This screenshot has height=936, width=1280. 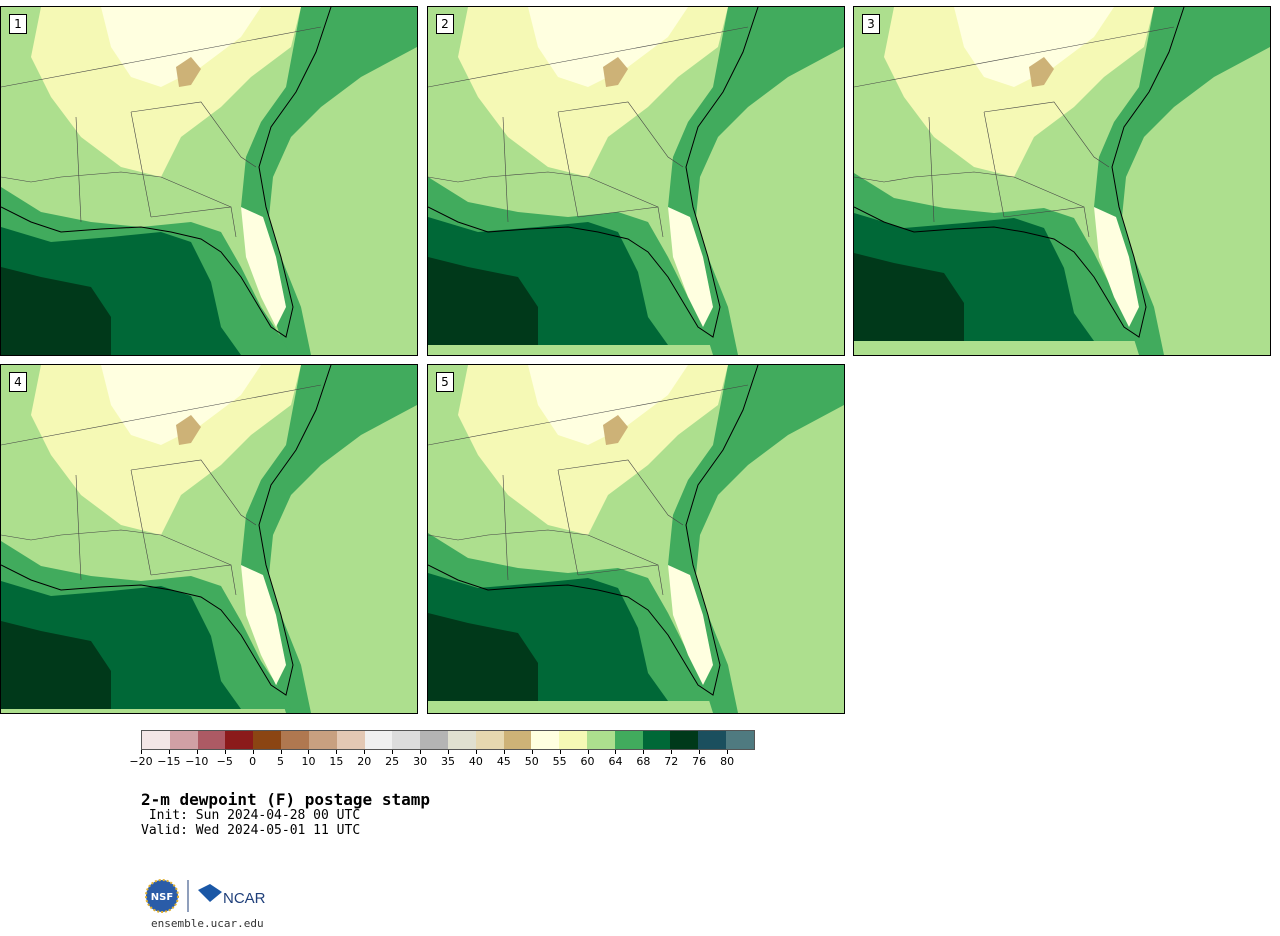 What do you see at coordinates (671, 761) in the screenshot?
I see `colorbar-tick-label: 72` at bounding box center [671, 761].